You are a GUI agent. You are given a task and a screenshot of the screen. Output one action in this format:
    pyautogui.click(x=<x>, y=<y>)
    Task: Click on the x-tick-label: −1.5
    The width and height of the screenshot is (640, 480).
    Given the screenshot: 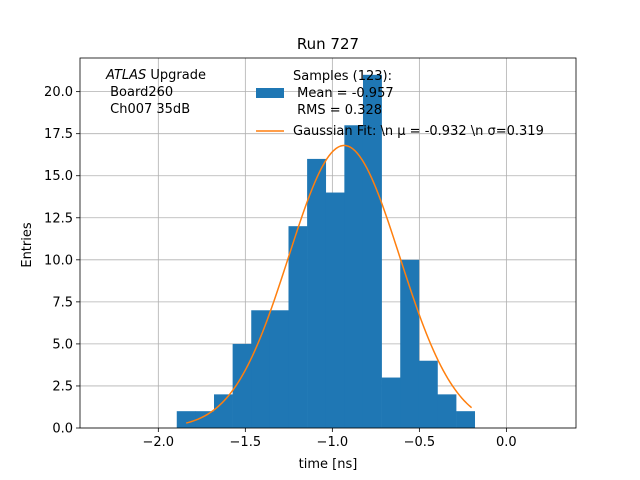 What is the action you would take?
    pyautogui.click(x=246, y=442)
    